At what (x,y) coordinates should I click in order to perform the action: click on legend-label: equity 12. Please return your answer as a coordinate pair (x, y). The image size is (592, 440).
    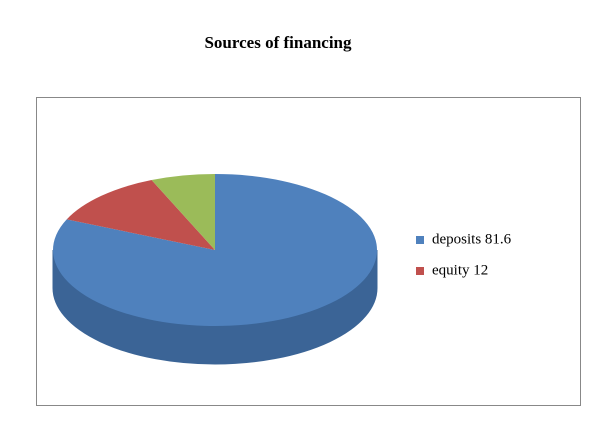
    Looking at the image, I should click on (460, 270).